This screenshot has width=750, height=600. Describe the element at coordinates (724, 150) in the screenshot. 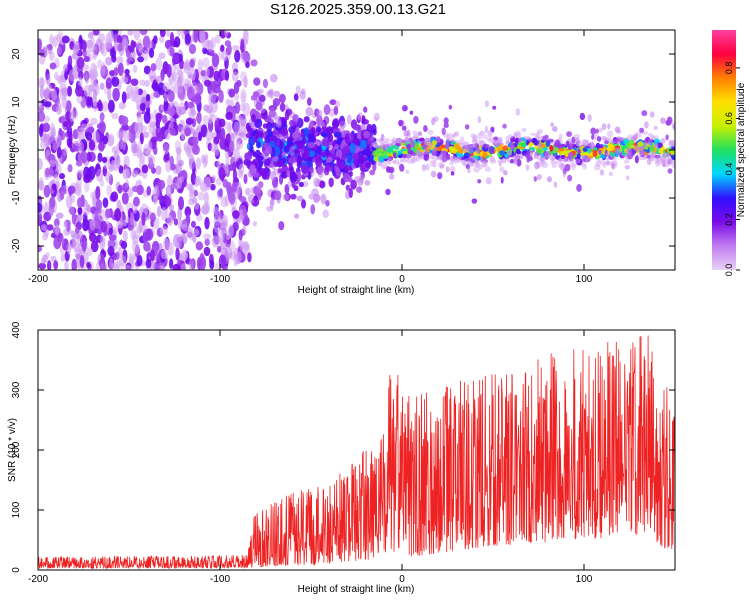

I see `colorbar-gradient` at that location.